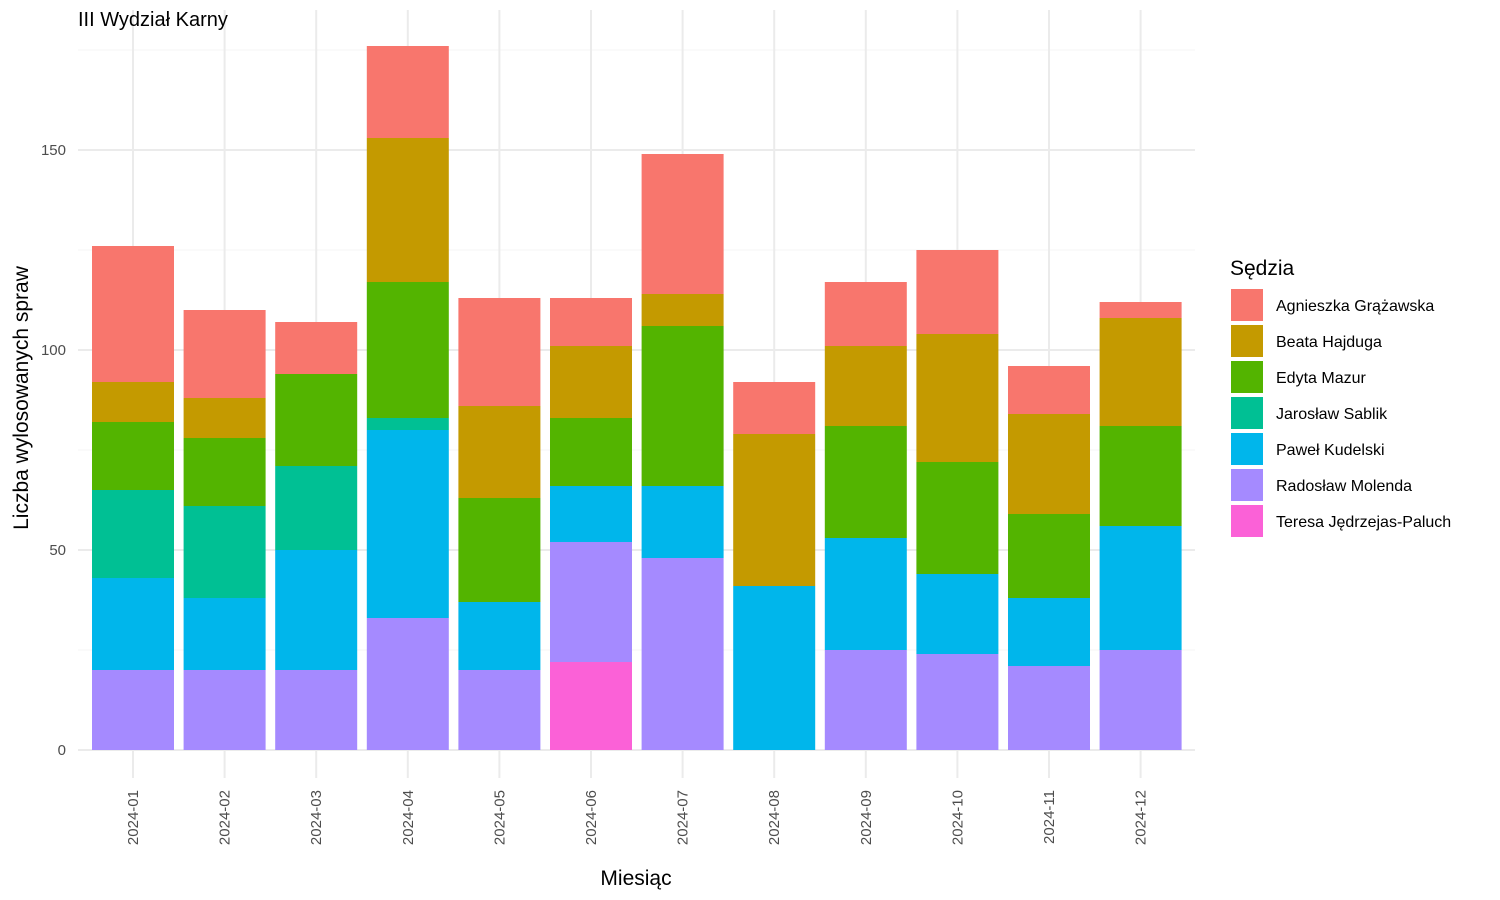  What do you see at coordinates (774, 817) in the screenshot?
I see `x-tick-label: 2024-08` at bounding box center [774, 817].